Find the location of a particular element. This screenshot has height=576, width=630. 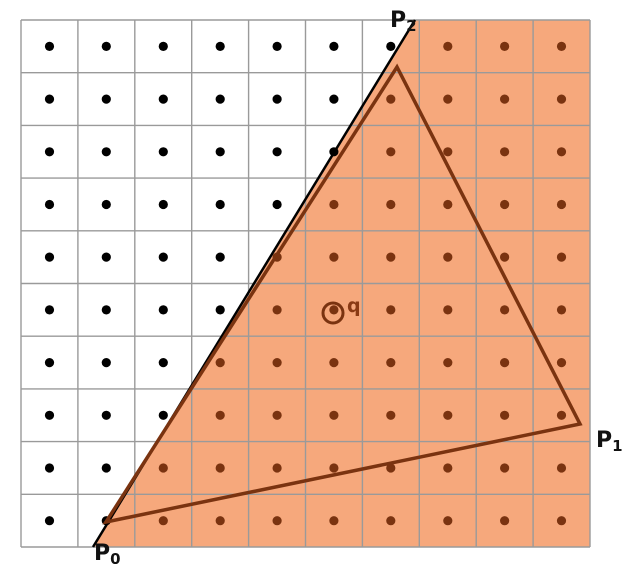

vertex-label-p2: P2 is located at coordinates (403, 21).